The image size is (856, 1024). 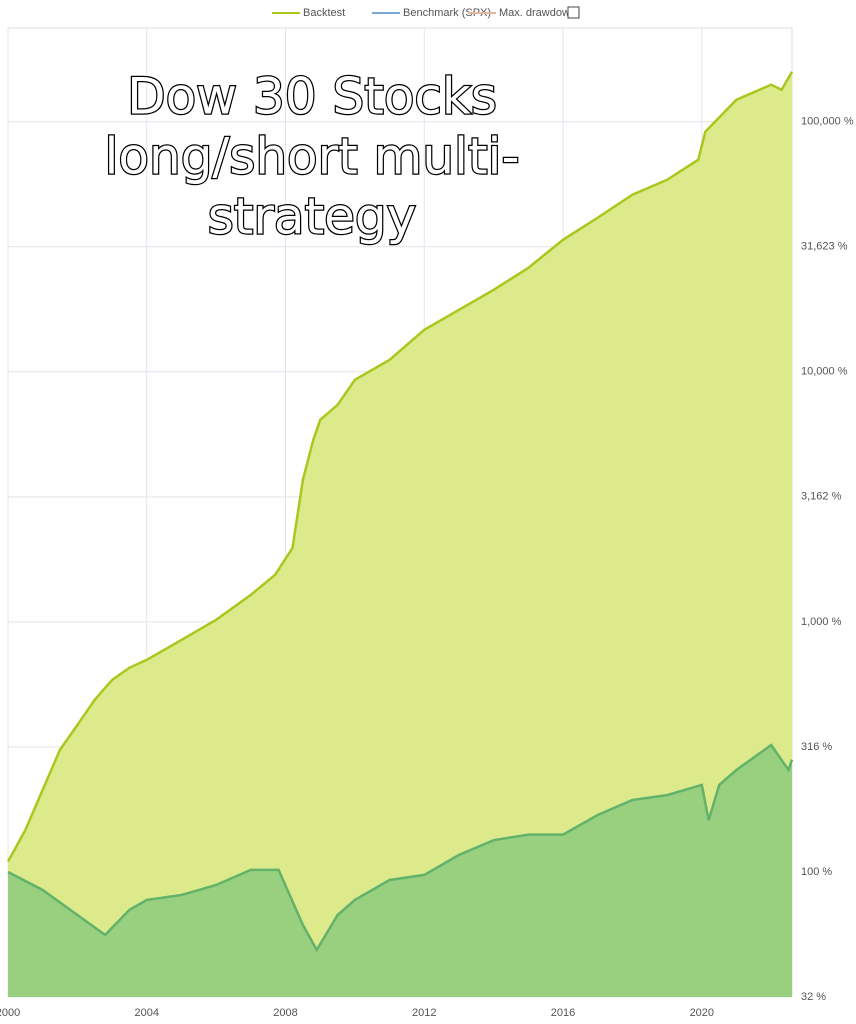 I want to click on legend-item: Benchmark (SPX), so click(x=431, y=13).